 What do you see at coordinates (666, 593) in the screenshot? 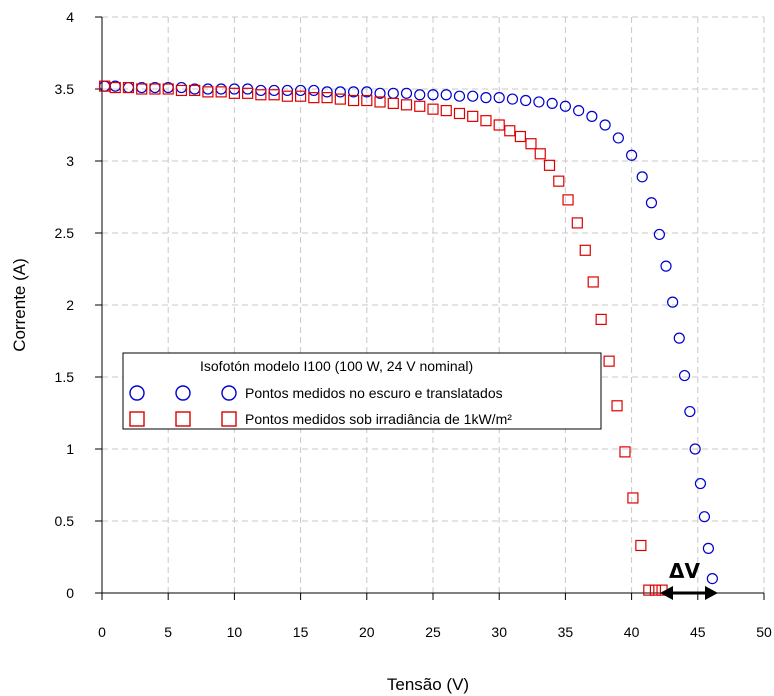
I see `delta-v-arrow-left-head` at bounding box center [666, 593].